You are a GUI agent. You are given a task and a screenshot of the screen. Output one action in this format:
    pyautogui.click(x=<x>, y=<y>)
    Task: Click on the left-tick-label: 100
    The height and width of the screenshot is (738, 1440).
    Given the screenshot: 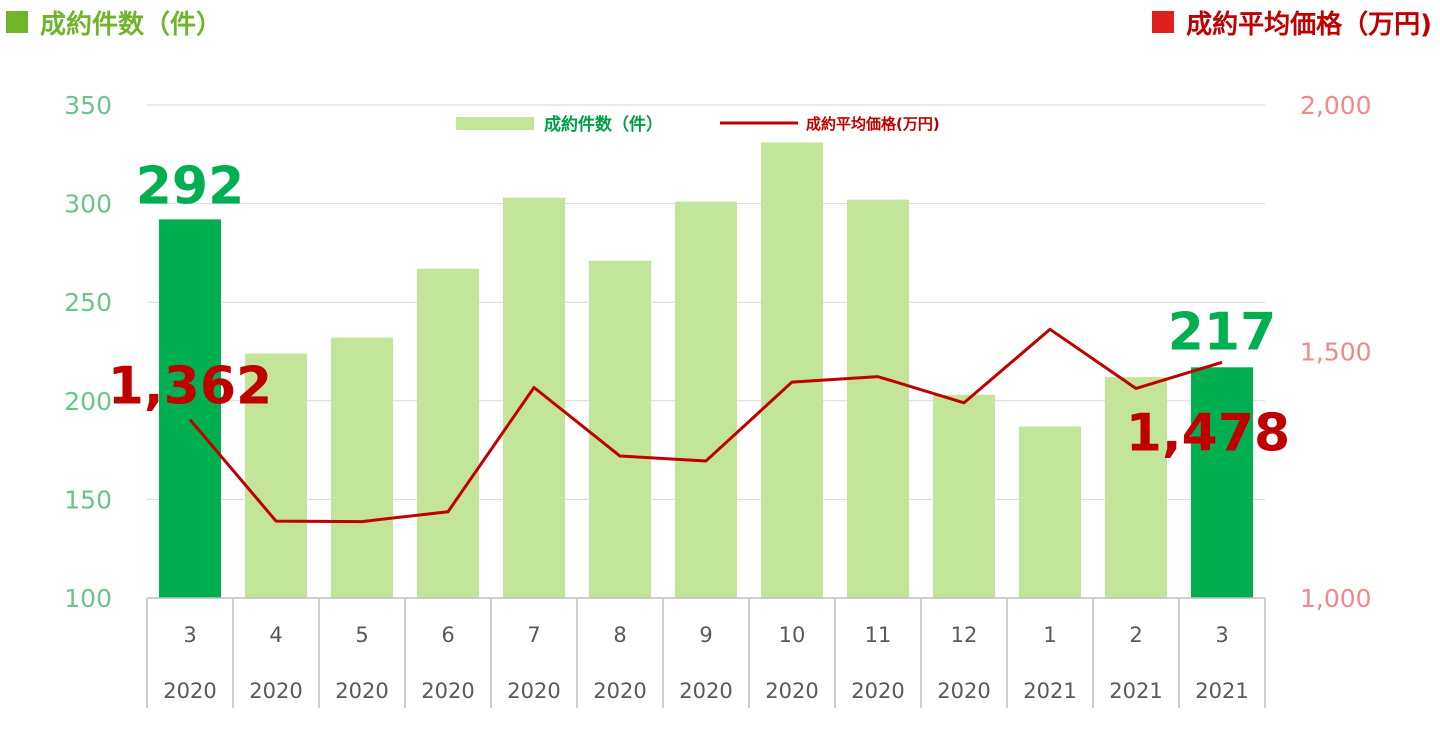 What is the action you would take?
    pyautogui.click(x=88, y=598)
    